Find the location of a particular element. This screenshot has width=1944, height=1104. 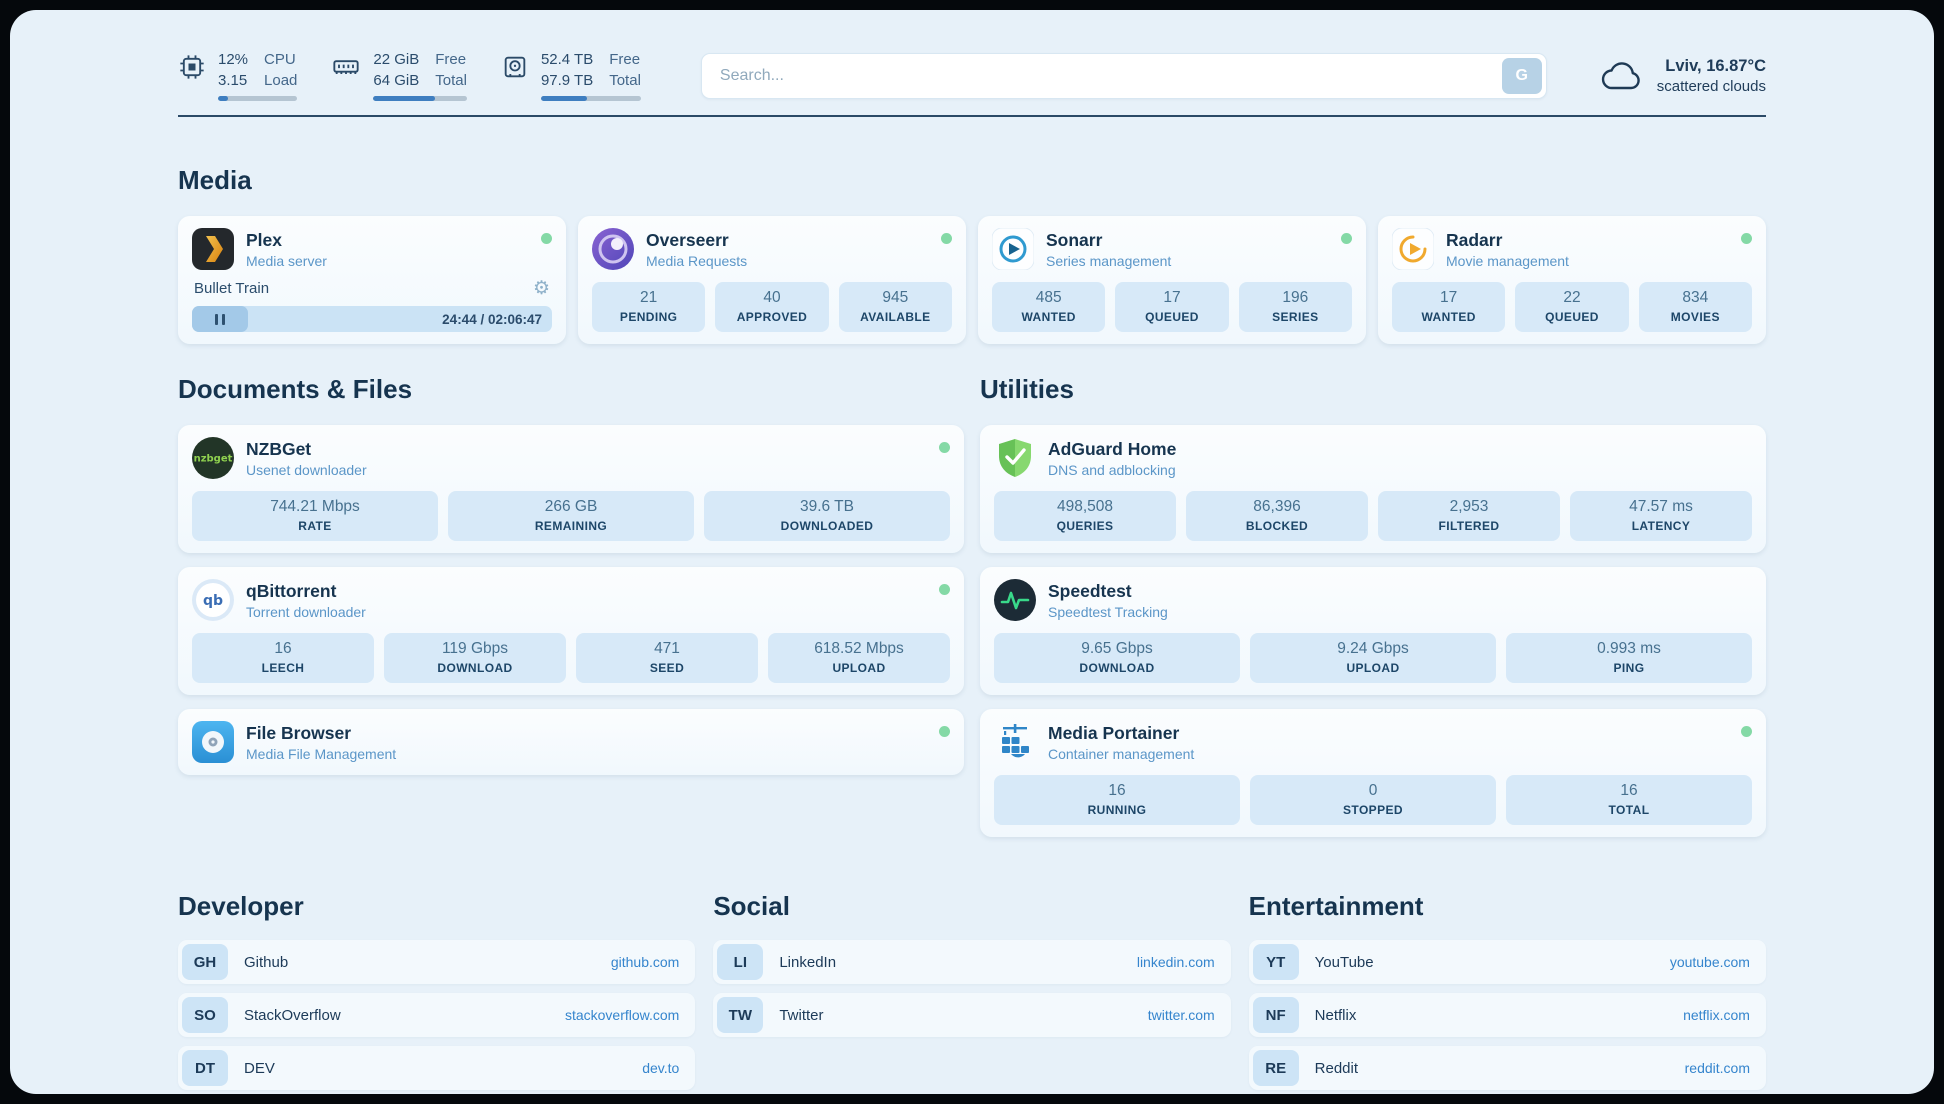

stat-box: 47.57 ms LATENCY is located at coordinates (1661, 516).